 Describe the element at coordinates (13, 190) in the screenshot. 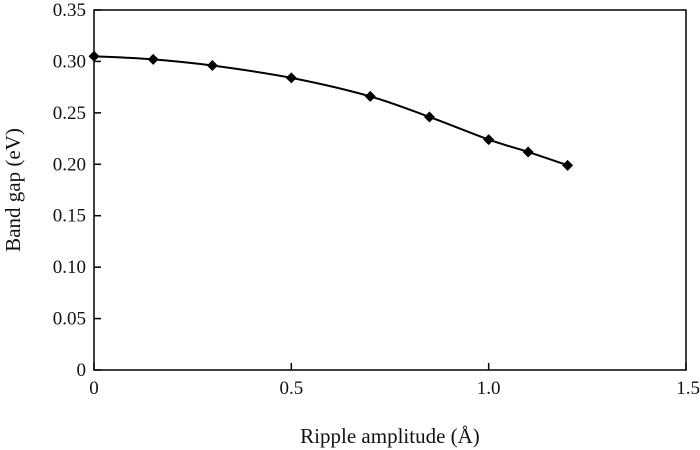

I see `y-axis-title: Band gap (eV)` at that location.